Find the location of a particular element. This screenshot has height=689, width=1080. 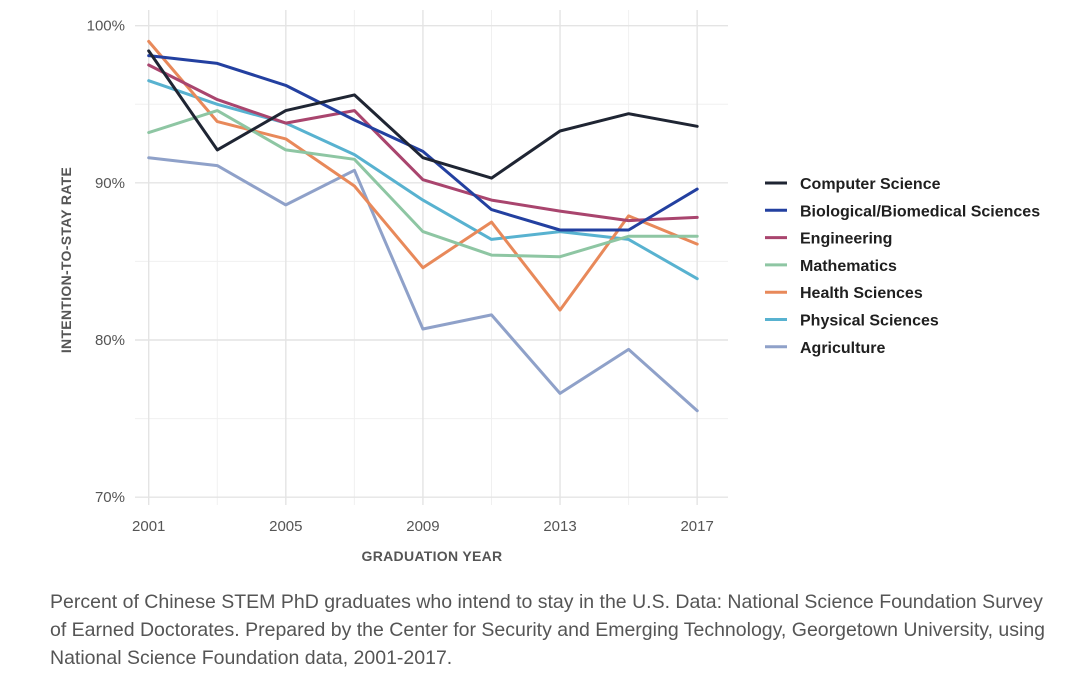

x-axis-title: GRADUATION YEAR is located at coordinates (432, 556).